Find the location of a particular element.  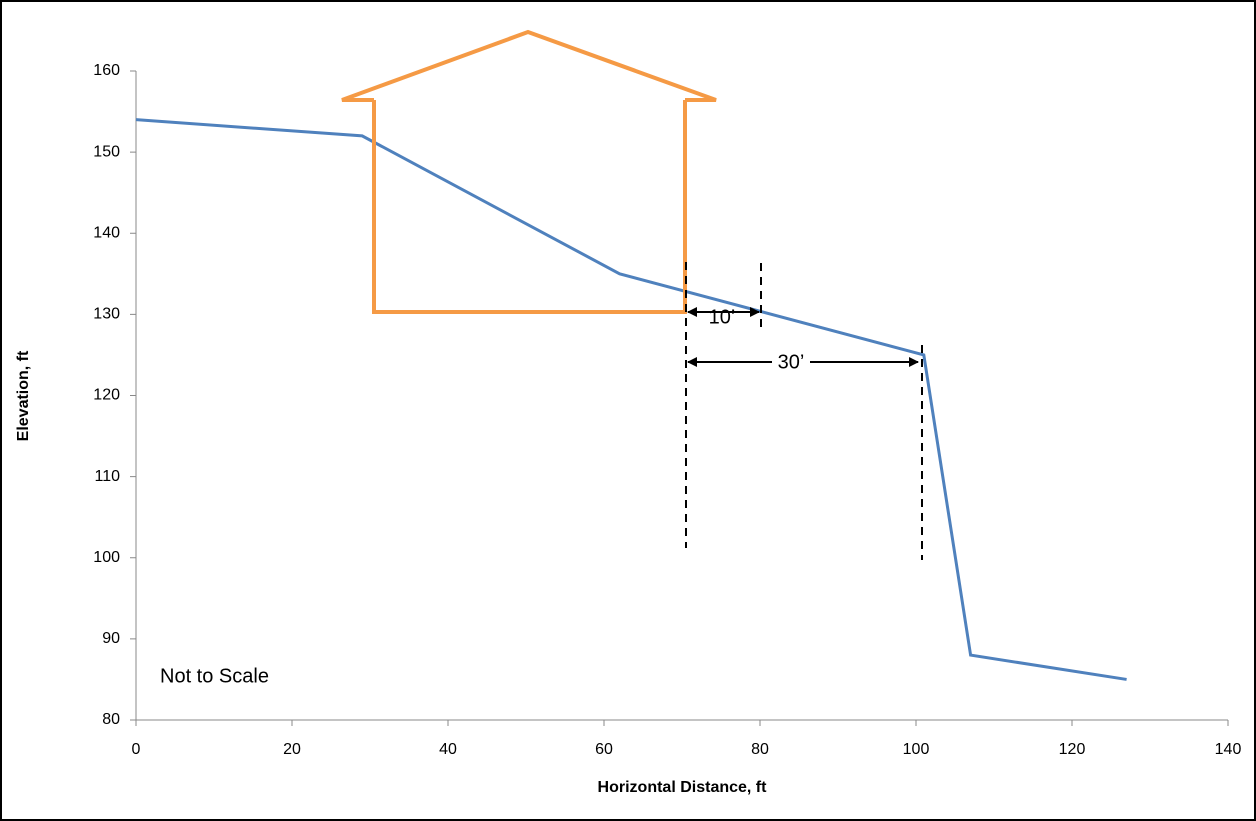

house is located at coordinates (529, 171).